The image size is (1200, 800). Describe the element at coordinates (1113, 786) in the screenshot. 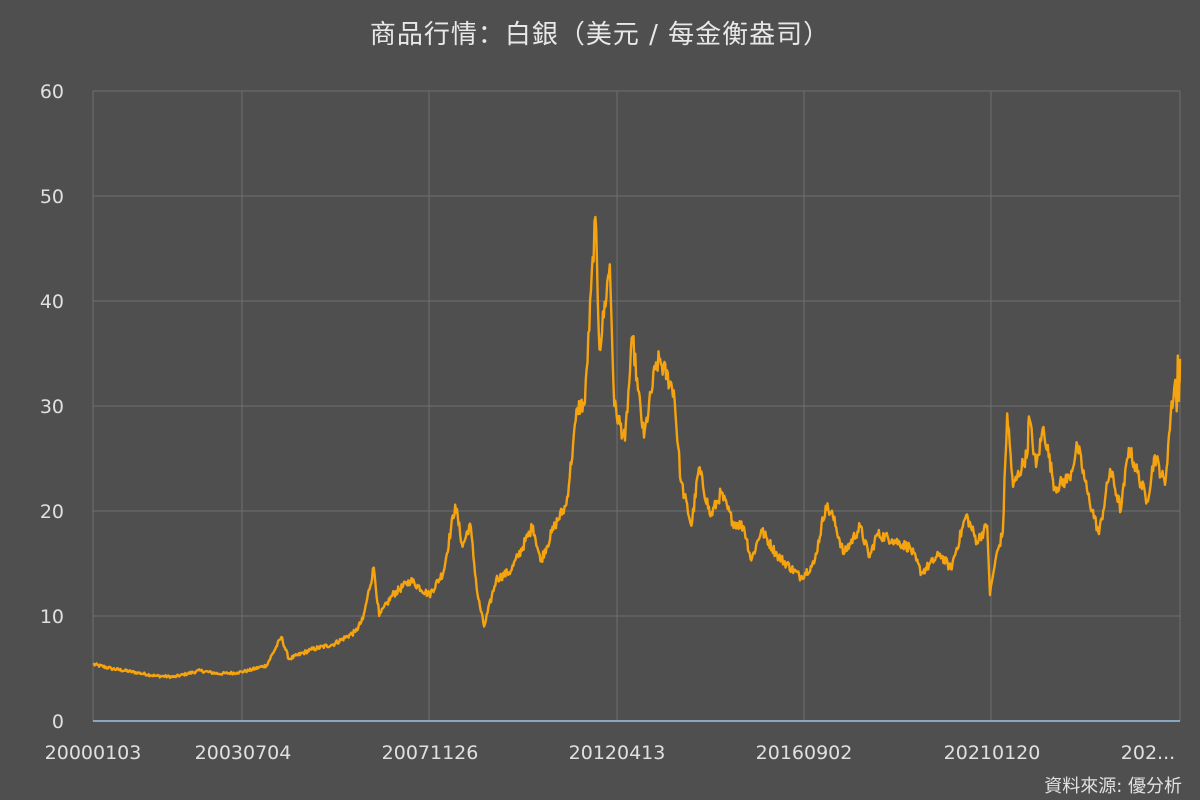

I see `source-note: 資料來源: 優分析` at that location.